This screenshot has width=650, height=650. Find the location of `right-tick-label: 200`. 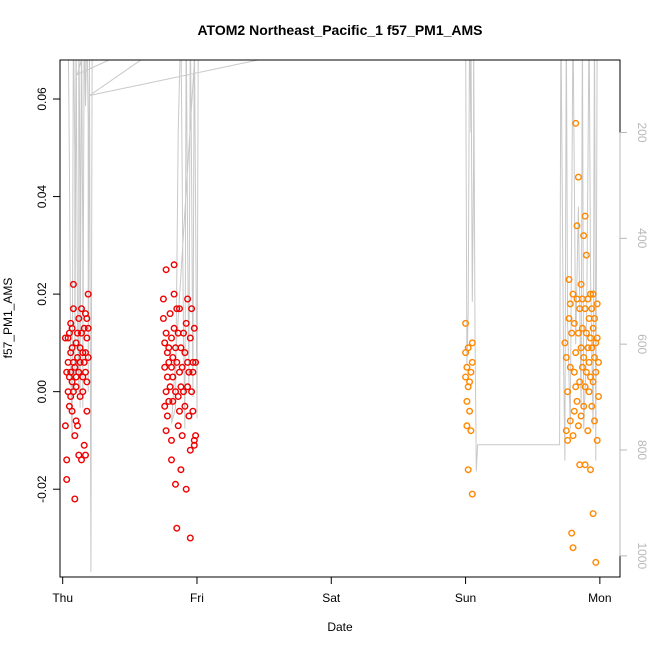

right-tick-label: 200 is located at coordinates (642, 132).